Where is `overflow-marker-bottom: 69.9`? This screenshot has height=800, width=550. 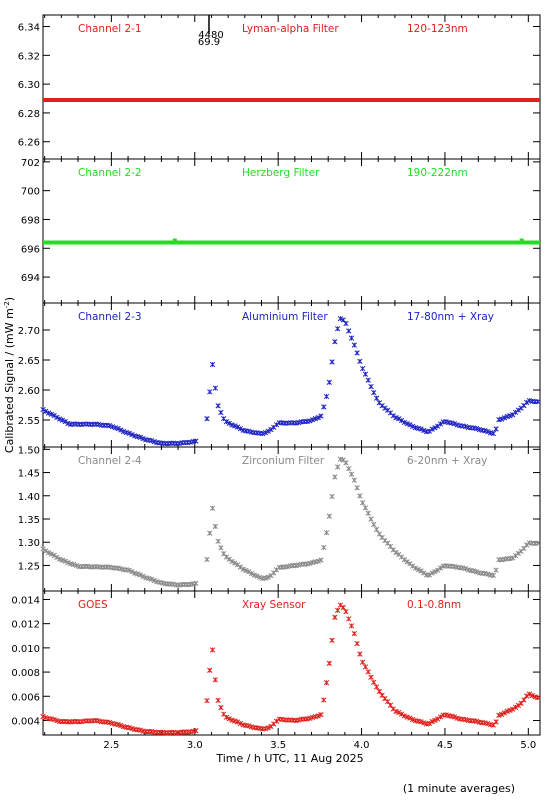 overflow-marker-bottom: 69.9 is located at coordinates (209, 42).